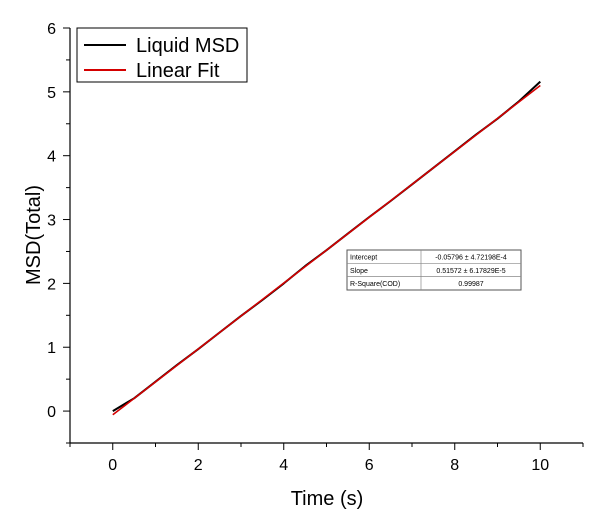  What do you see at coordinates (51, 284) in the screenshot?
I see `y-tick-label: 2` at bounding box center [51, 284].